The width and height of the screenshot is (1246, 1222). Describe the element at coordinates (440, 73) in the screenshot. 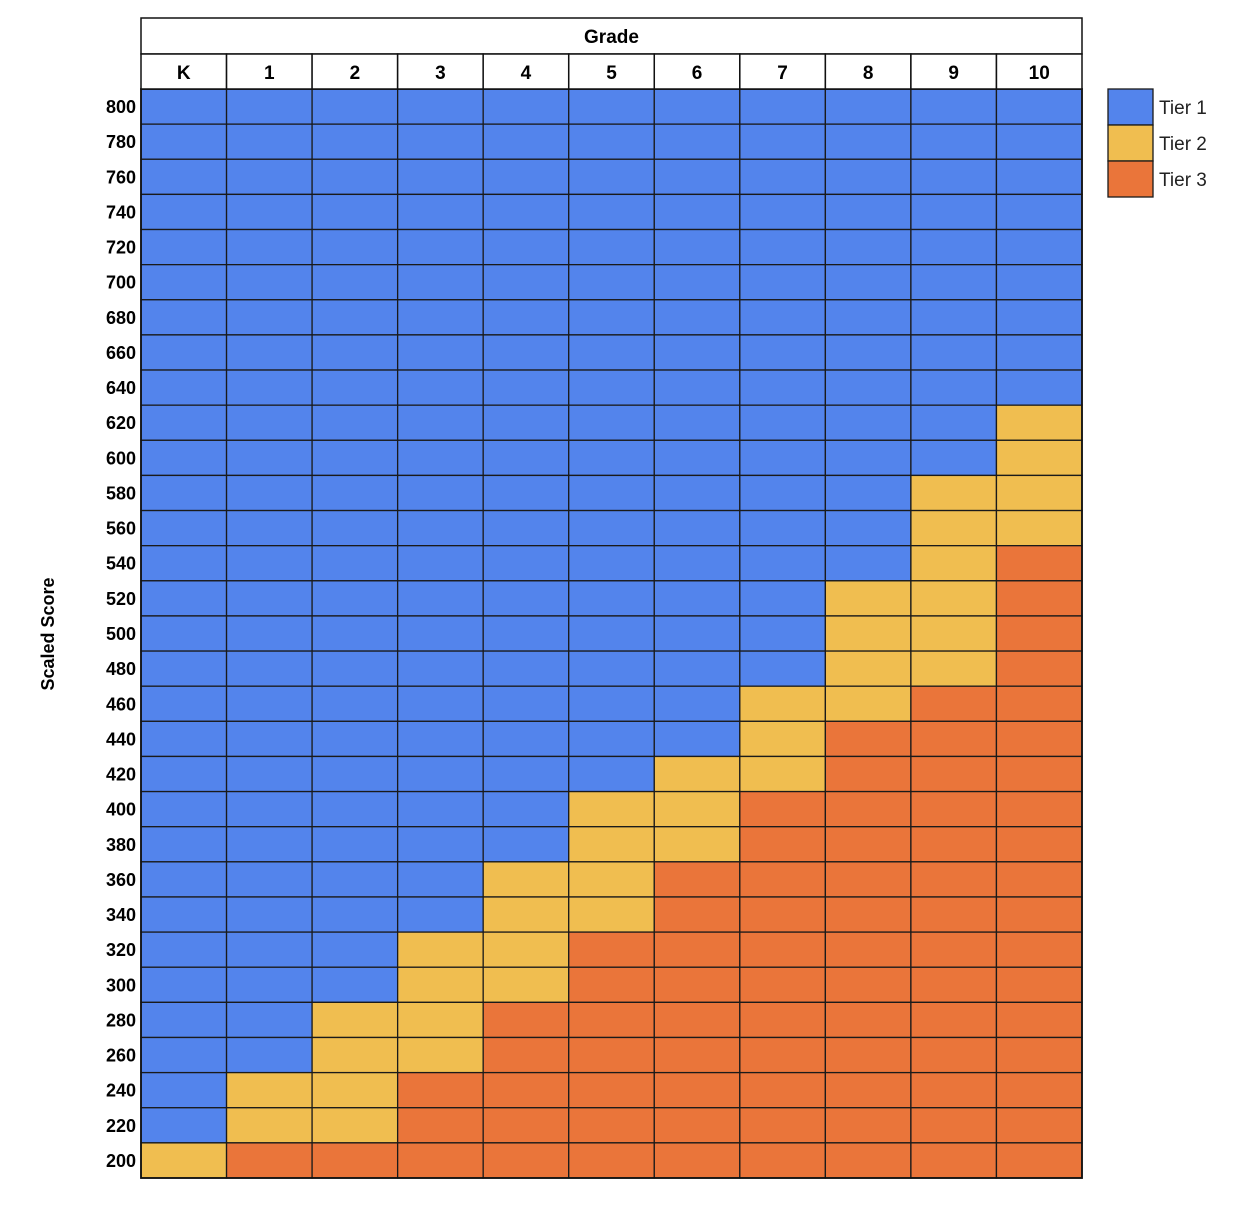

I see `grade-label-3: 3` at that location.